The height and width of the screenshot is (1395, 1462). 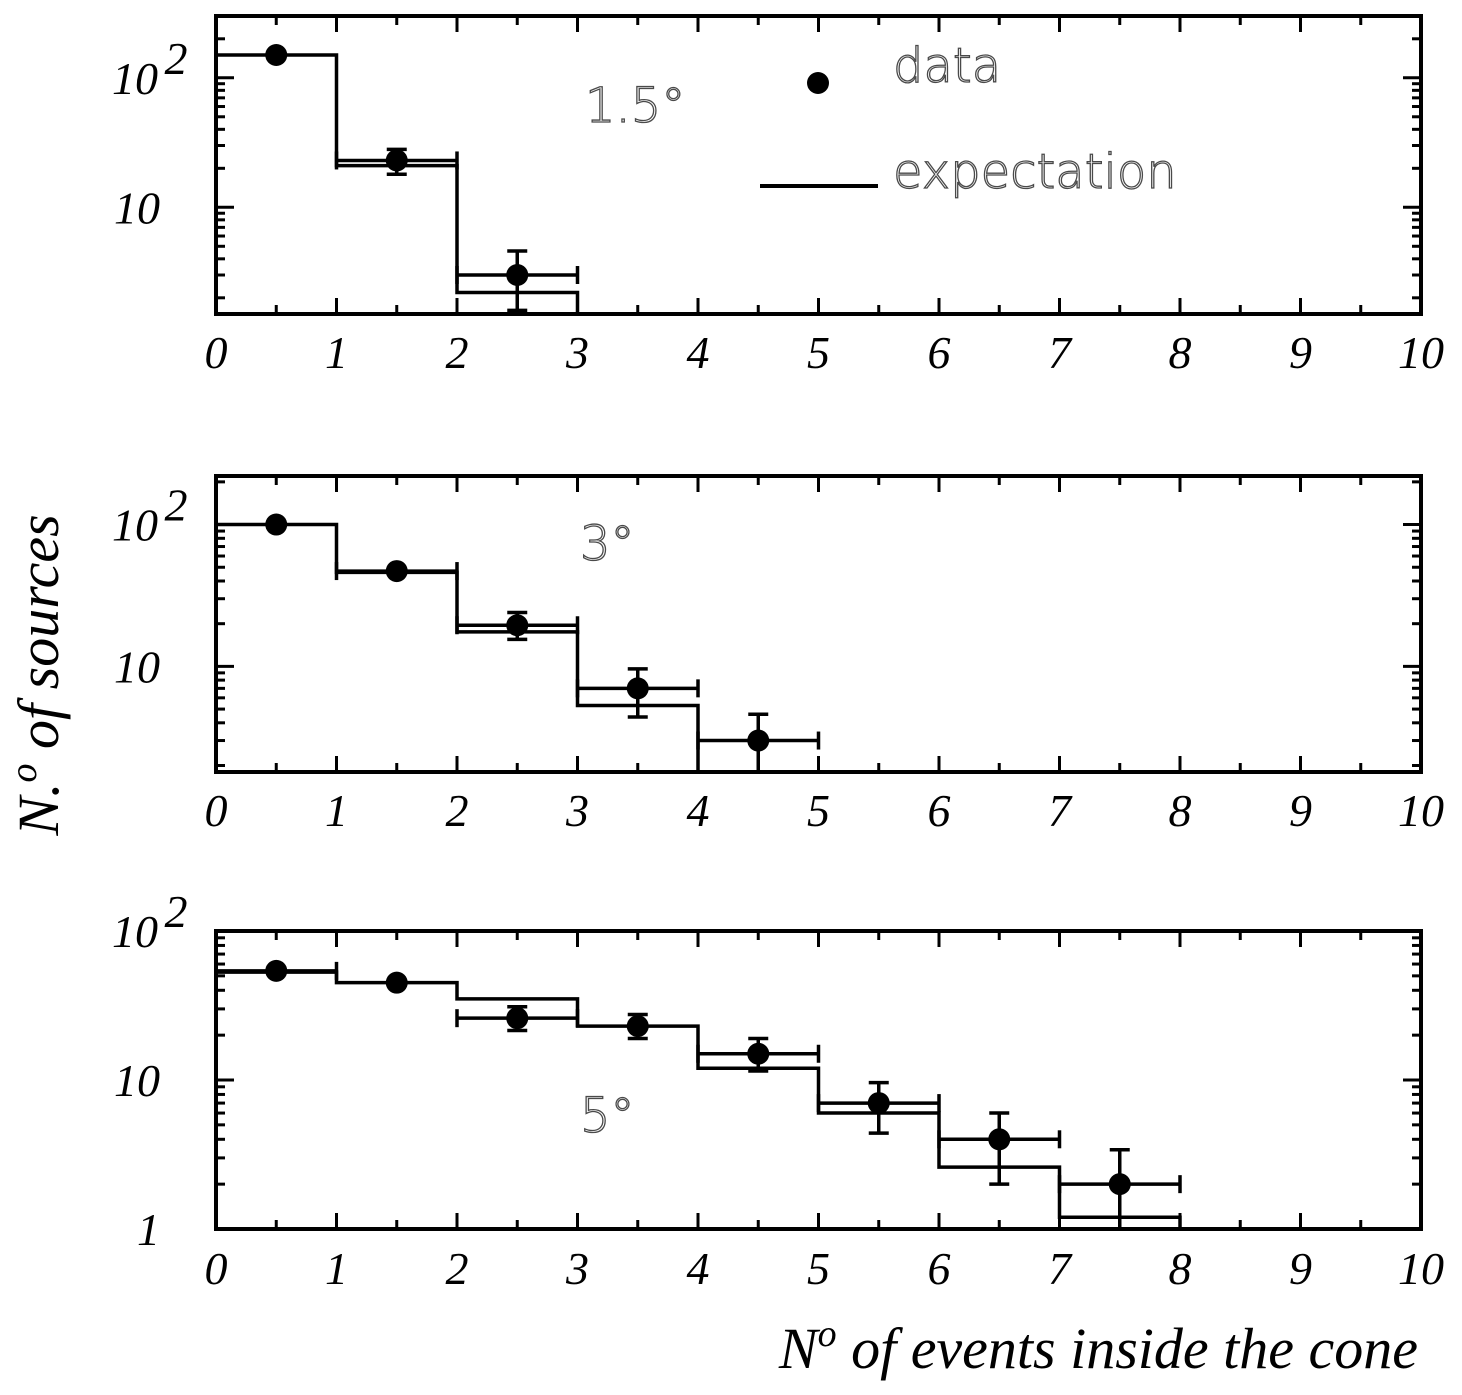 What do you see at coordinates (38, 809) in the screenshot?
I see `y-axis-title-base: N.` at bounding box center [38, 809].